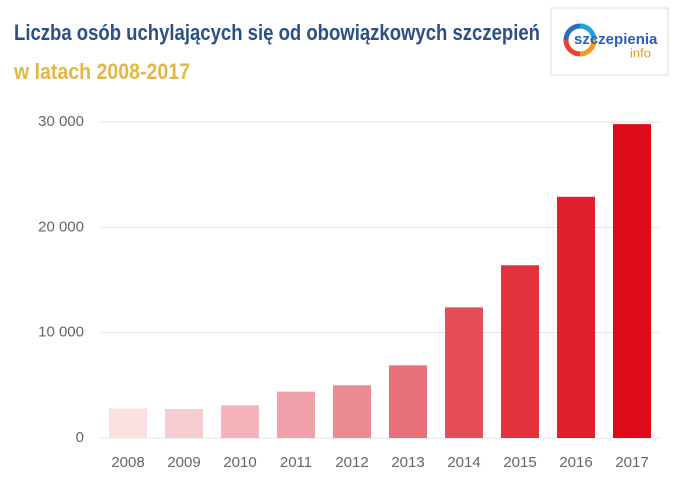 The image size is (680, 483). Describe the element at coordinates (519, 462) in the screenshot. I see `x-tick-label: 2015` at that location.